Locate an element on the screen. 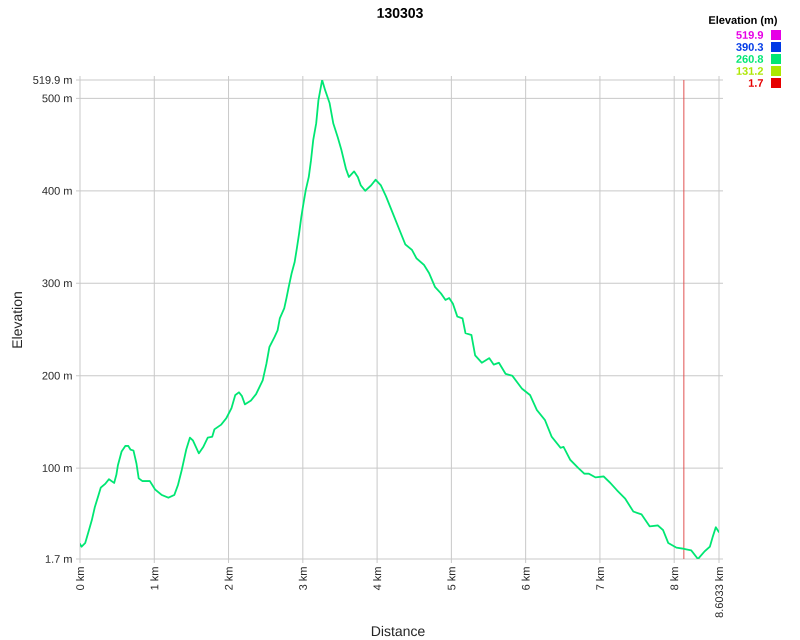 This screenshot has height=640, width=800. color-bar-label: 131.2 is located at coordinates (750, 71).